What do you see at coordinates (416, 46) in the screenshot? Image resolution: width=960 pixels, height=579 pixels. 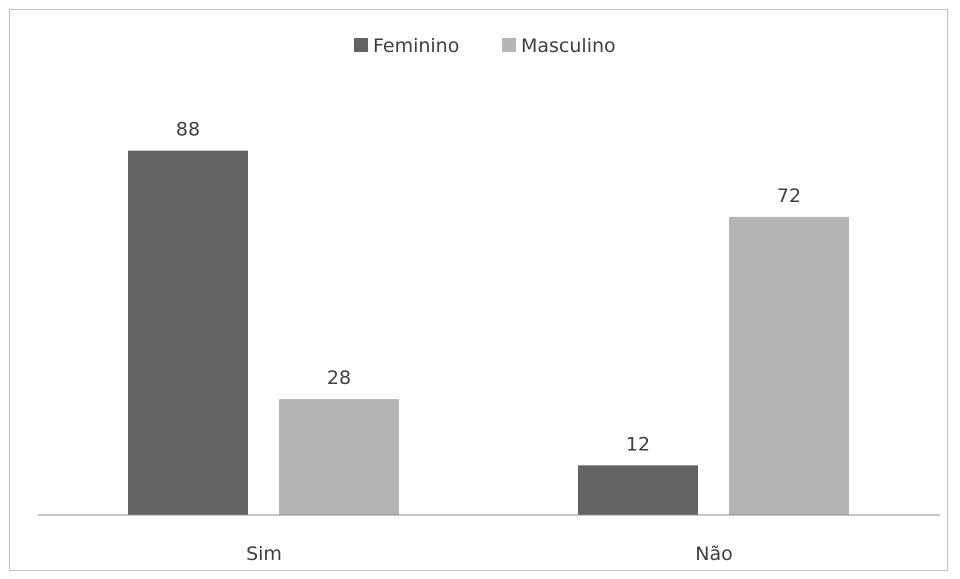 I see `legend-label-feminino: Feminino` at bounding box center [416, 46].